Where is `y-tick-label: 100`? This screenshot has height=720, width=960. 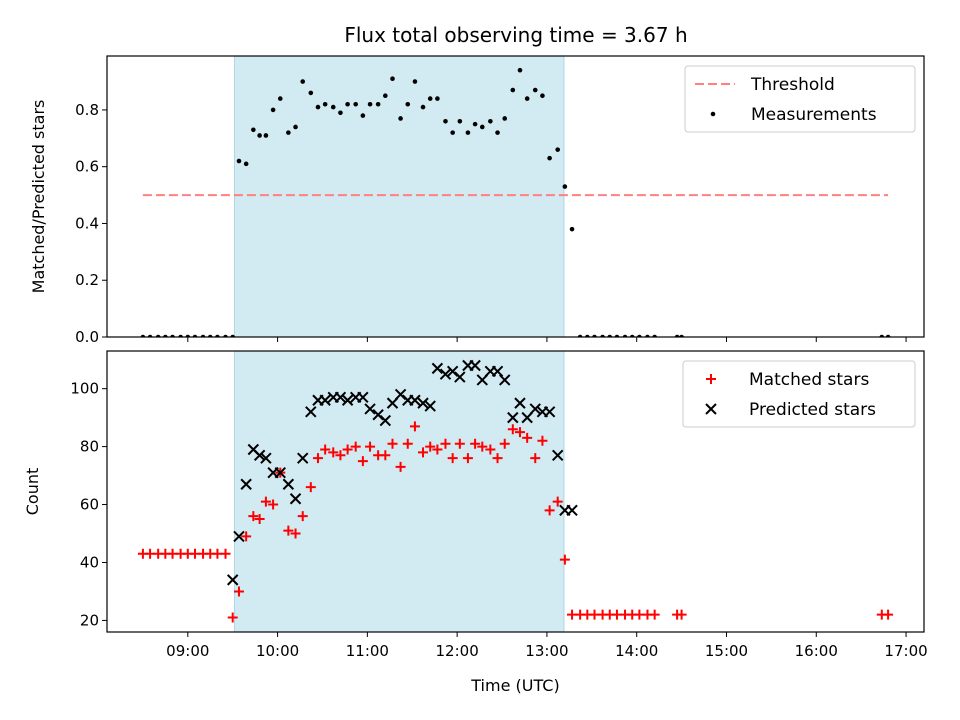 y-tick-label: 100 is located at coordinates (84, 389).